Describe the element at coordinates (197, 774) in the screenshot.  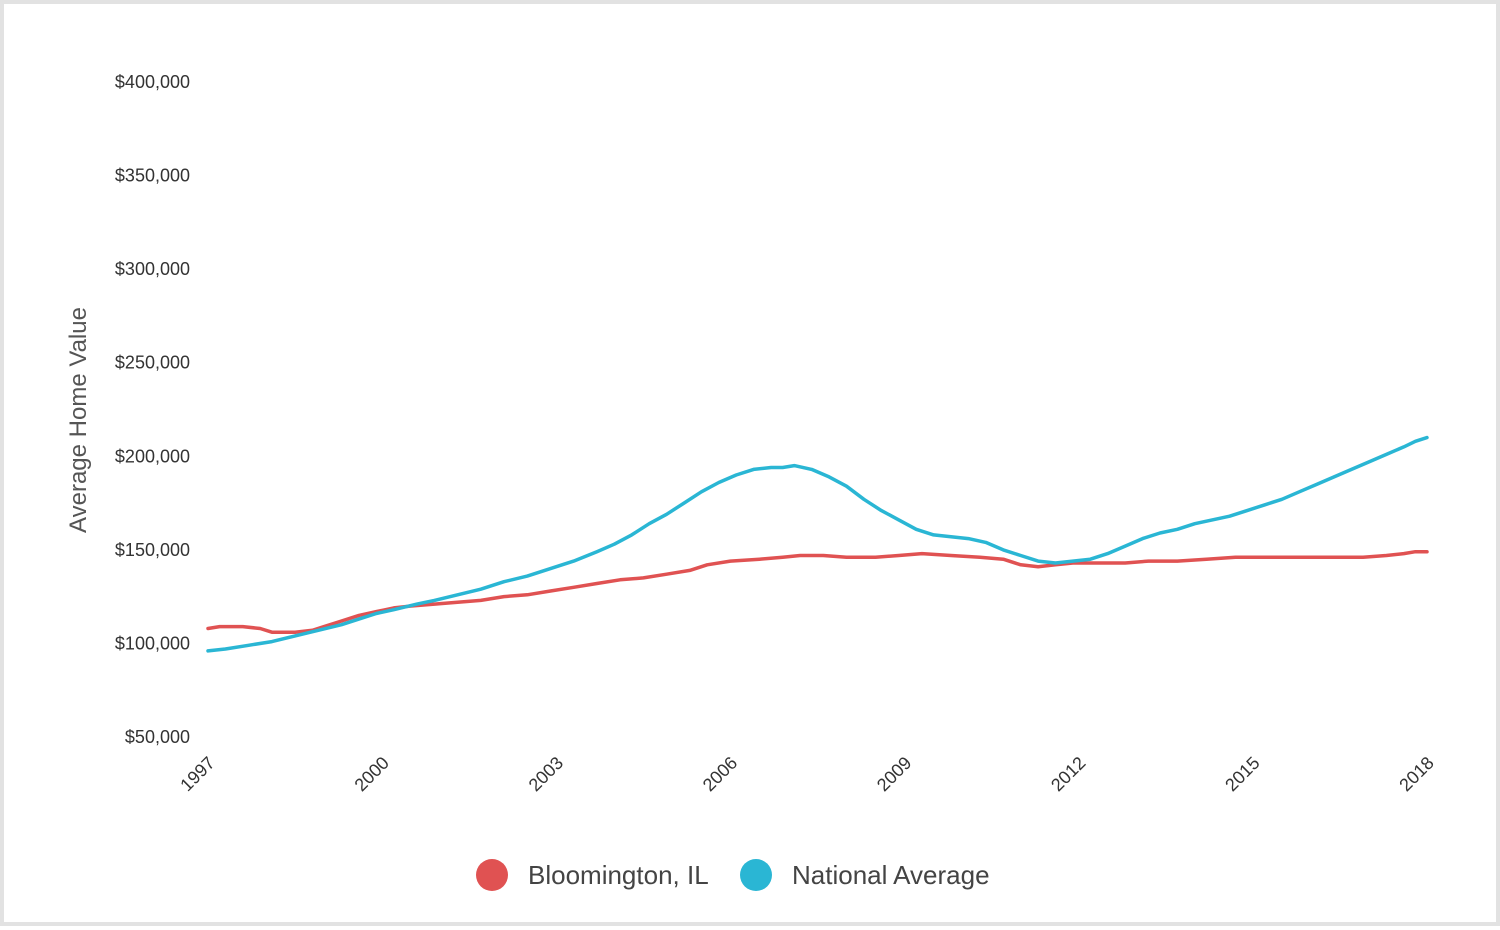
I see `x-tick-label: 1997` at that location.